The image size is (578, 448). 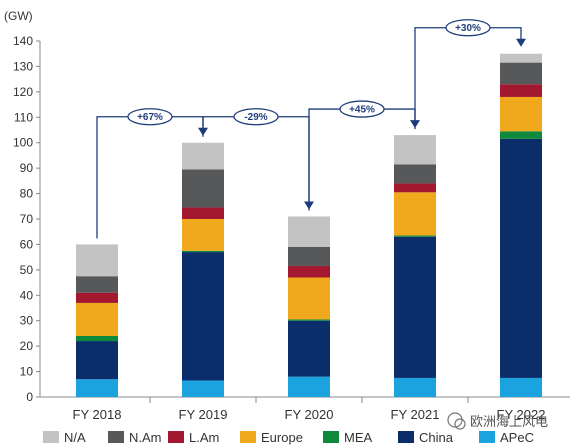 I want to click on legend-item: N/A, so click(x=64, y=437).